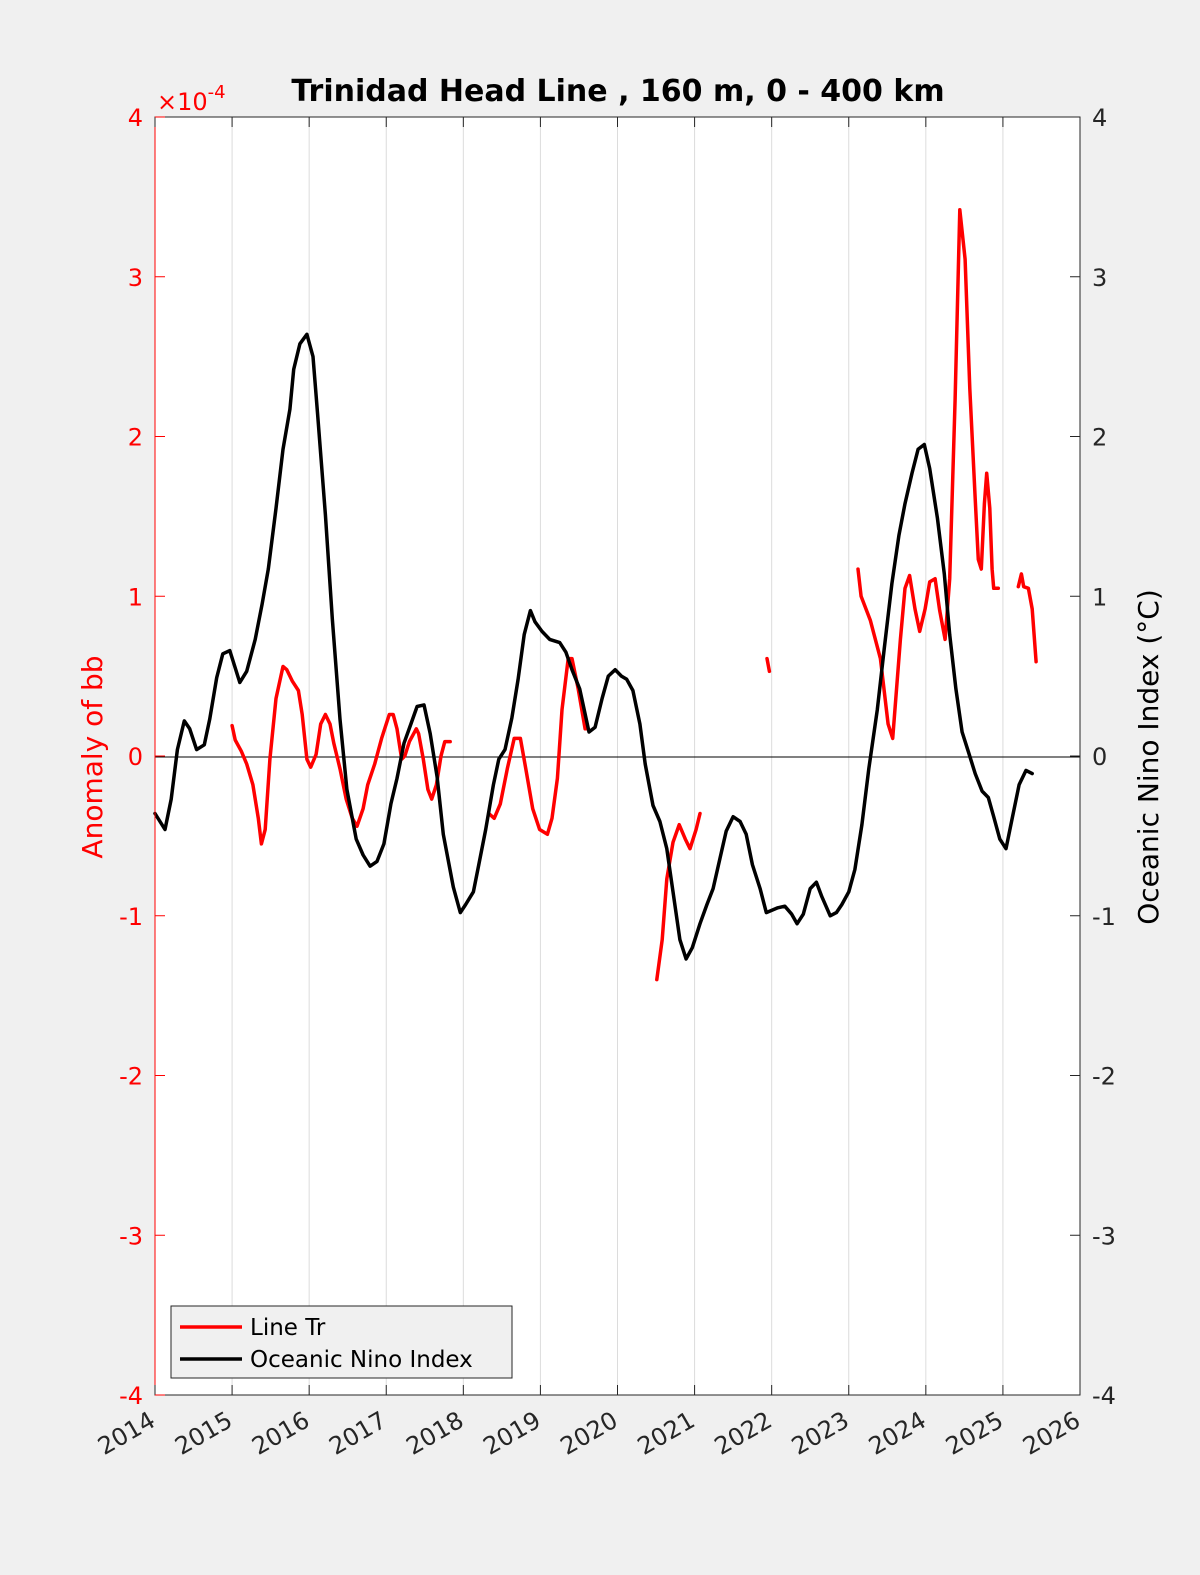 The width and height of the screenshot is (1200, 1575). I want to click on left-y-tick-label: 1, so click(135, 597).